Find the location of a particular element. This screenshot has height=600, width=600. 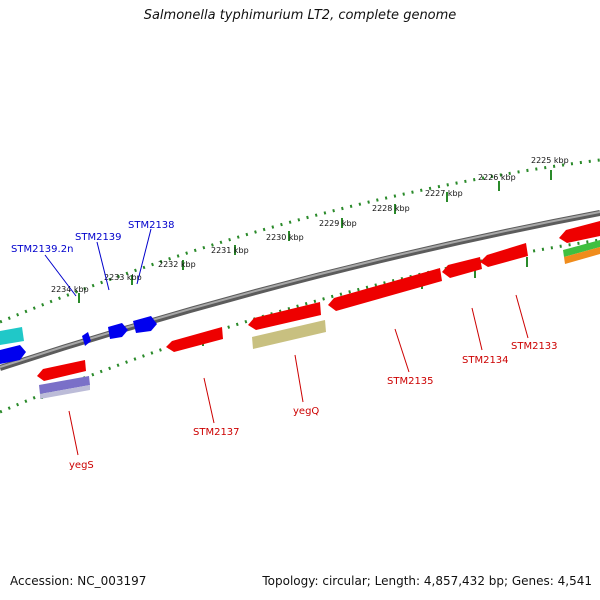

tick-label-2232: 2232 kbp is located at coordinates (177, 264).